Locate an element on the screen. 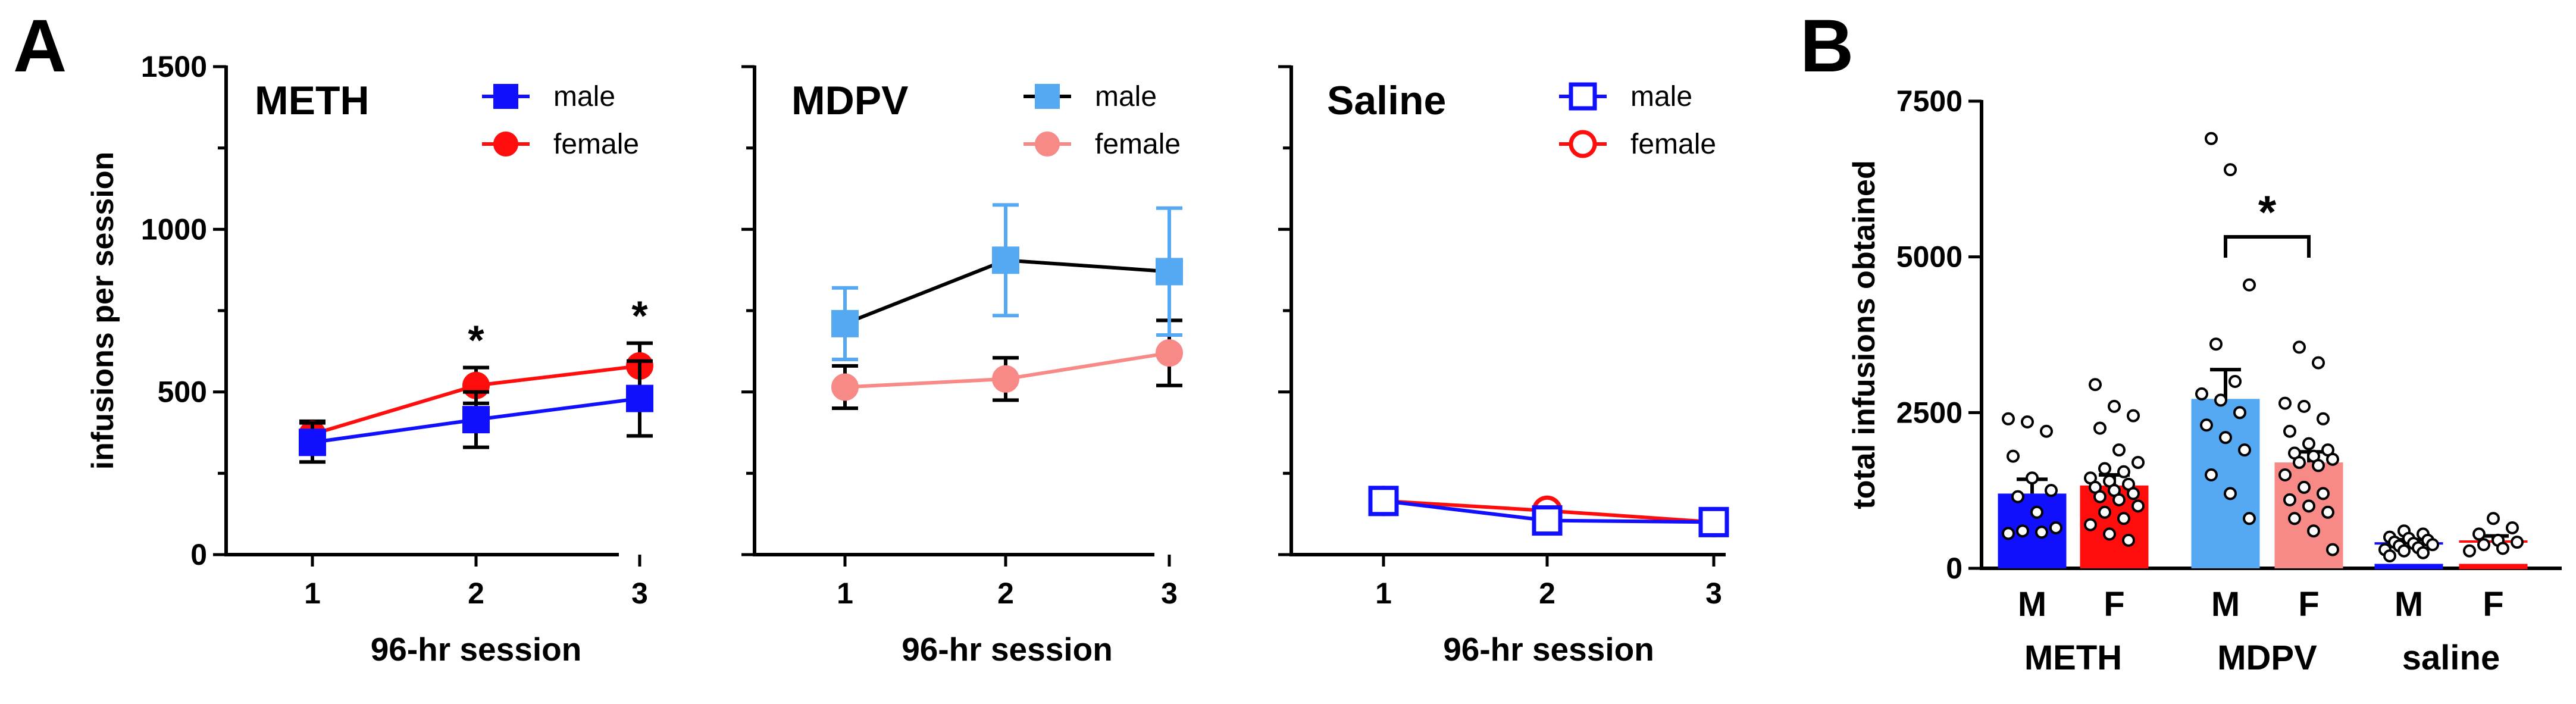 This screenshot has width=2576, height=704. series-female is located at coordinates (1007, 364).